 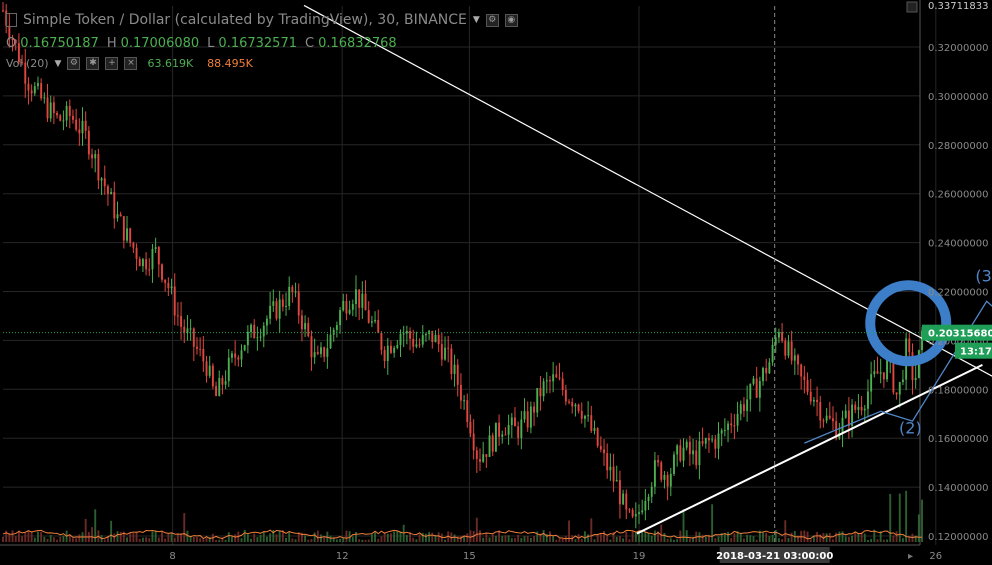 What do you see at coordinates (27, 63) in the screenshot?
I see `volume-label: Vol (20)` at bounding box center [27, 63].